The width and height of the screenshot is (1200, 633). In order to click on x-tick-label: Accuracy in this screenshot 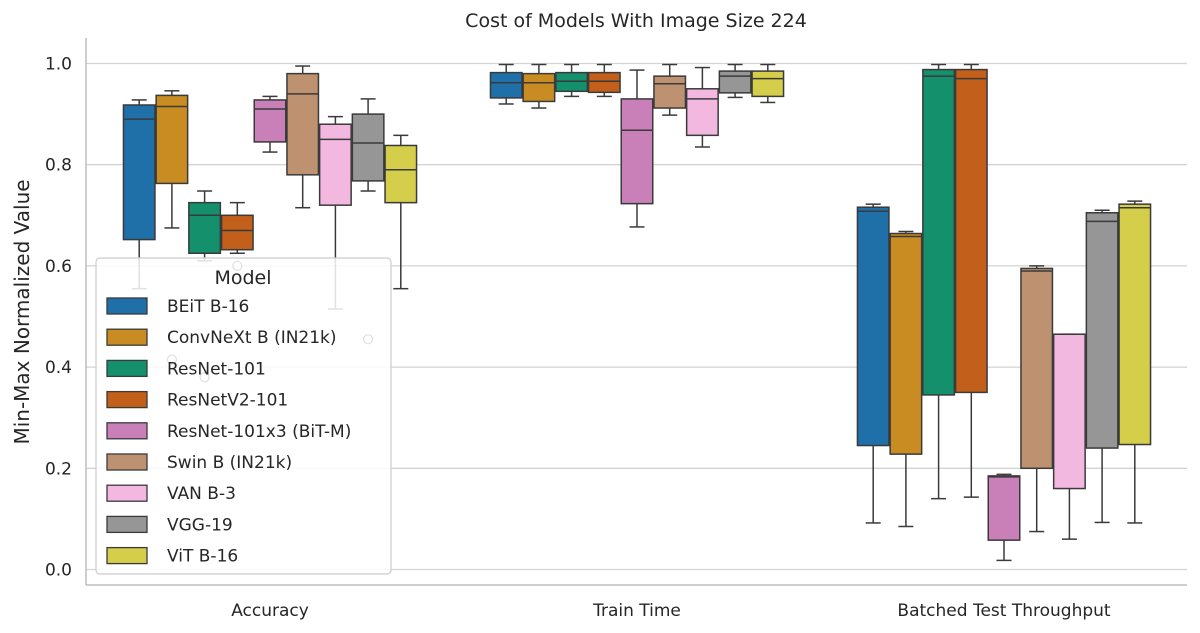, I will do `click(270, 611)`.